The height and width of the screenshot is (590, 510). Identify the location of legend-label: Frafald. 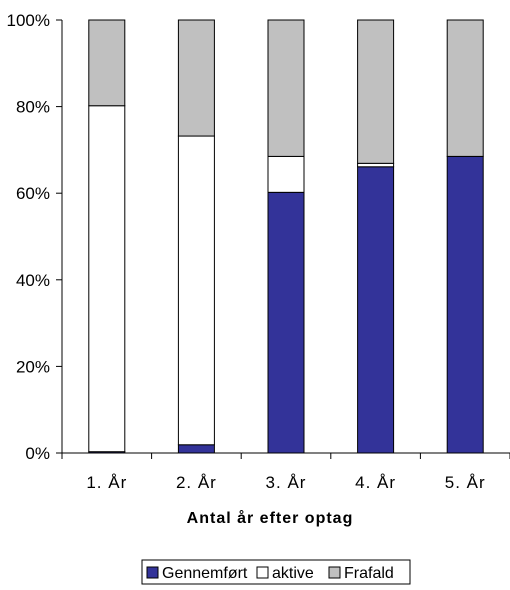
(369, 573).